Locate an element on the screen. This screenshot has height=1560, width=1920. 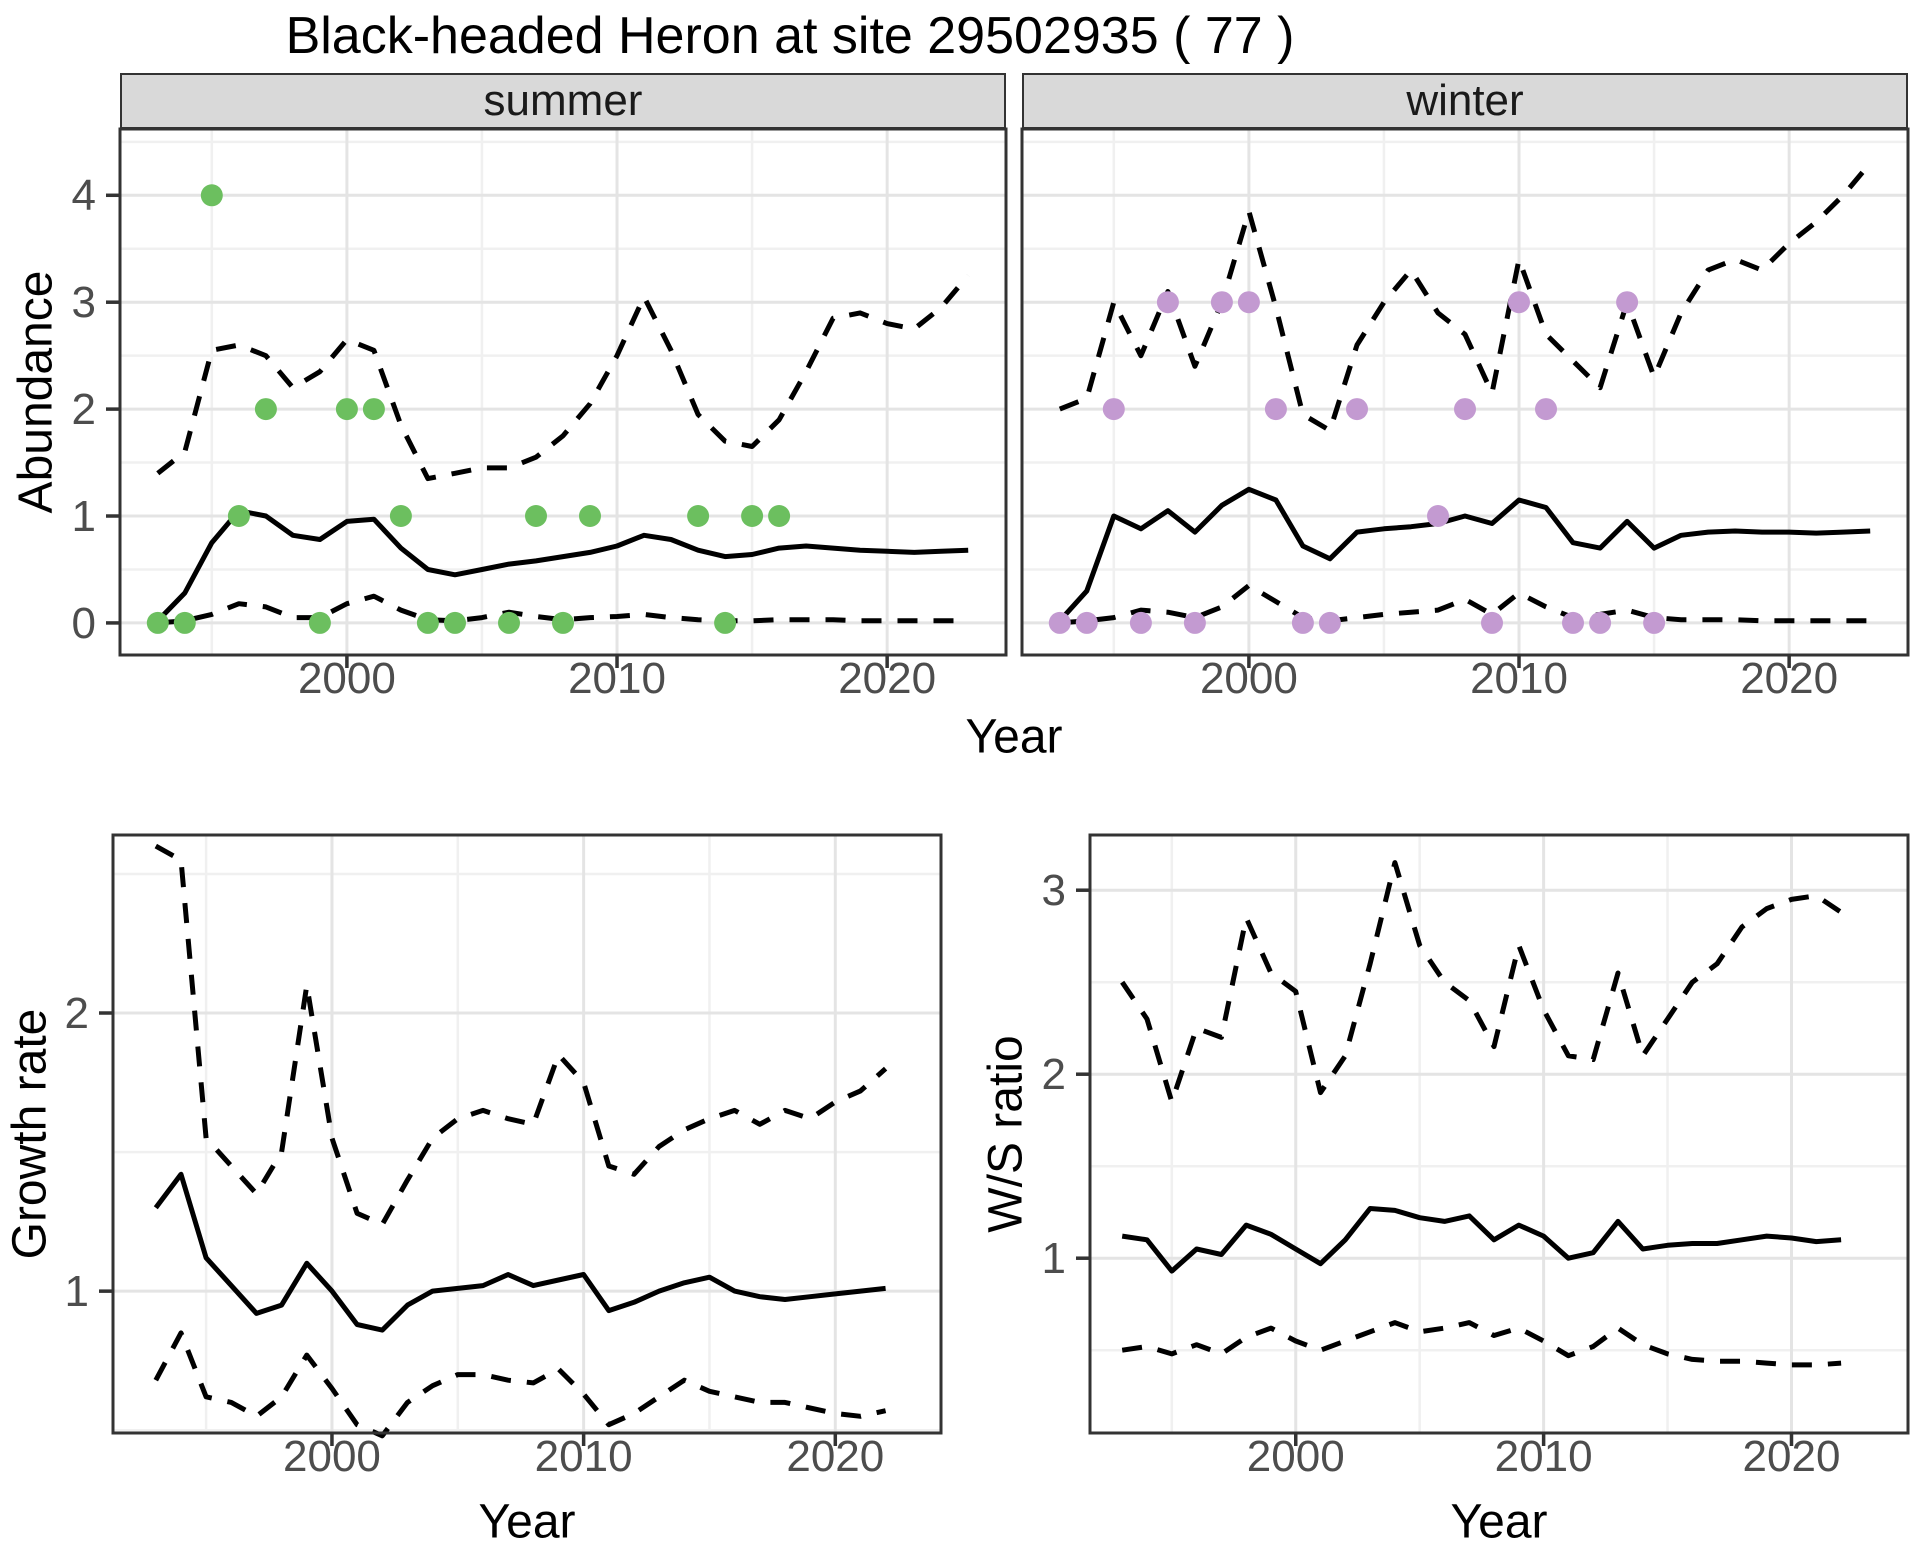
observed_counts_summer is located at coordinates (468, 409).